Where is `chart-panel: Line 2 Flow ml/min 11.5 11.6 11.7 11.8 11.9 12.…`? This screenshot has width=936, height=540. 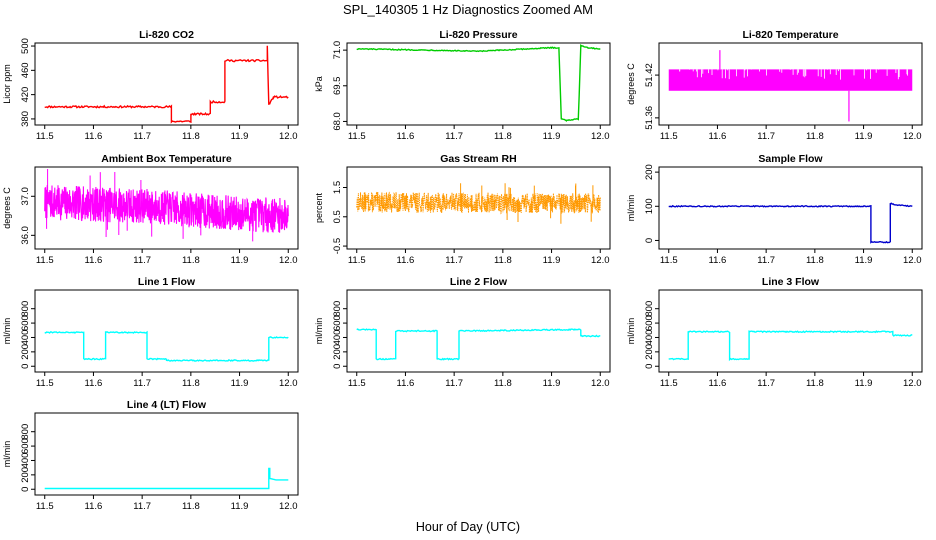
chart-panel: Line 2 Flow ml/min 11.5 11.6 11.7 11.8 11.9 12.… is located at coordinates (462, 332).